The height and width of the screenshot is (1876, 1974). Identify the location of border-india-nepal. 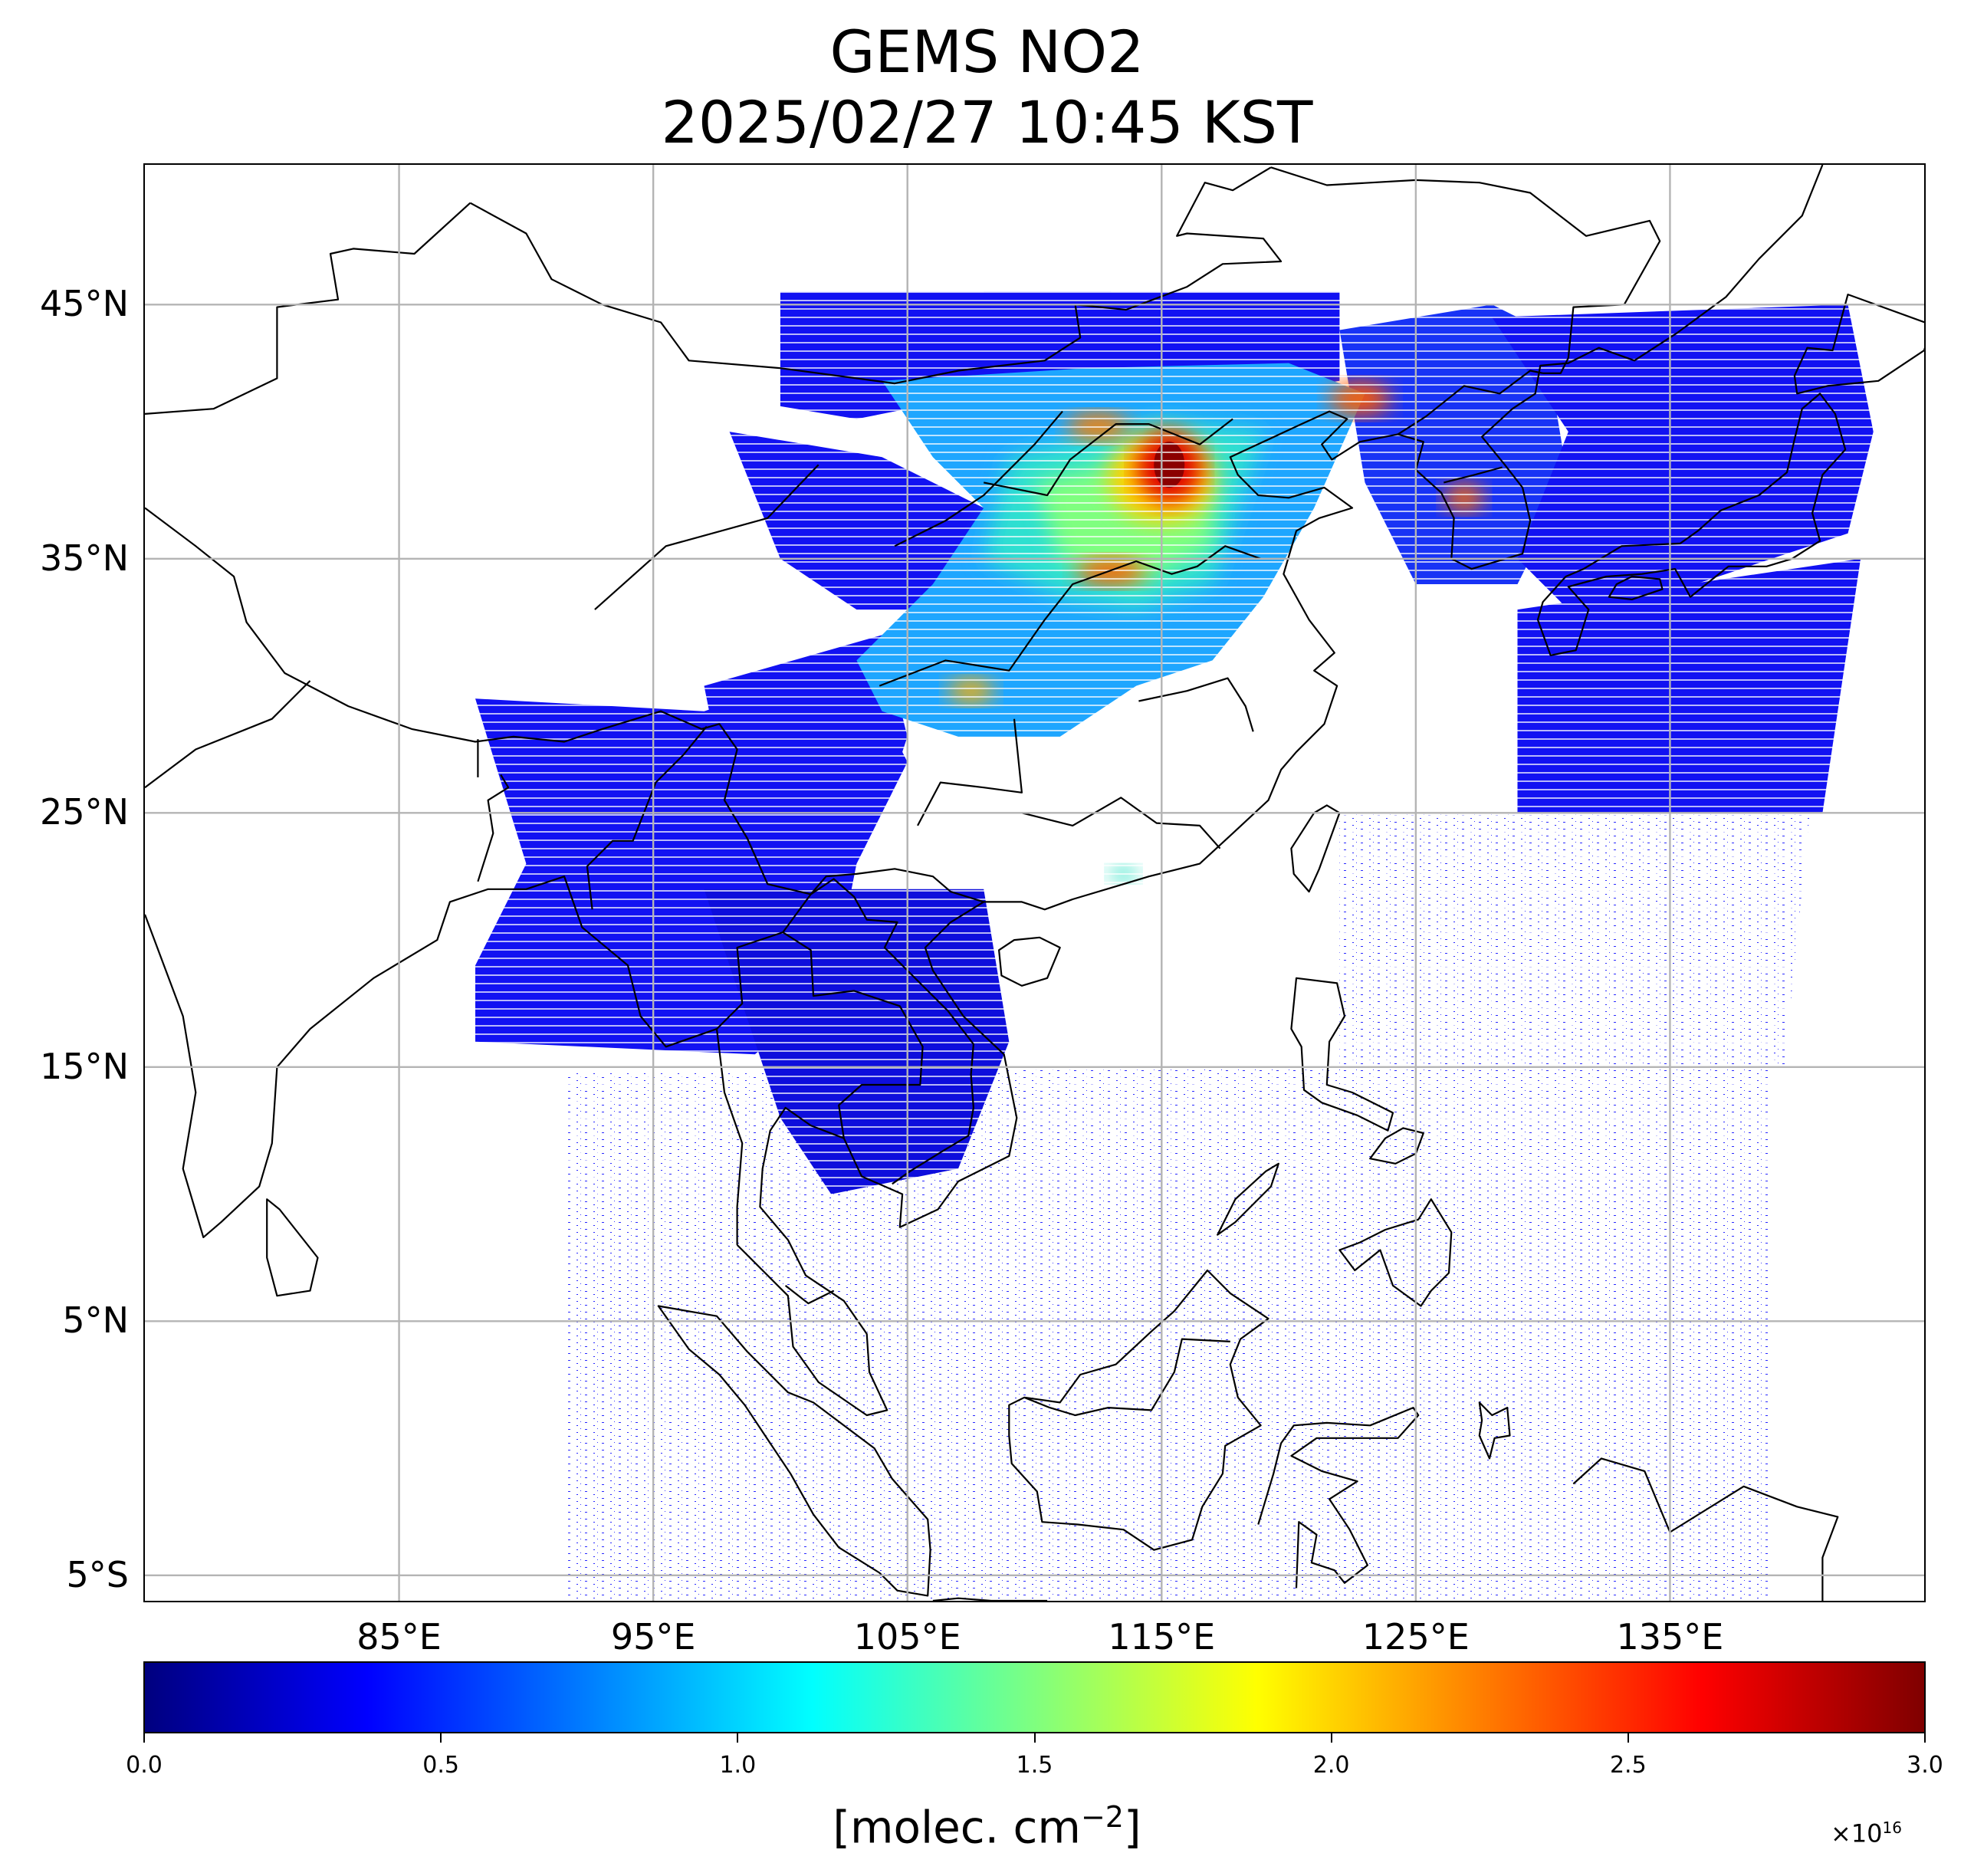
(228, 734).